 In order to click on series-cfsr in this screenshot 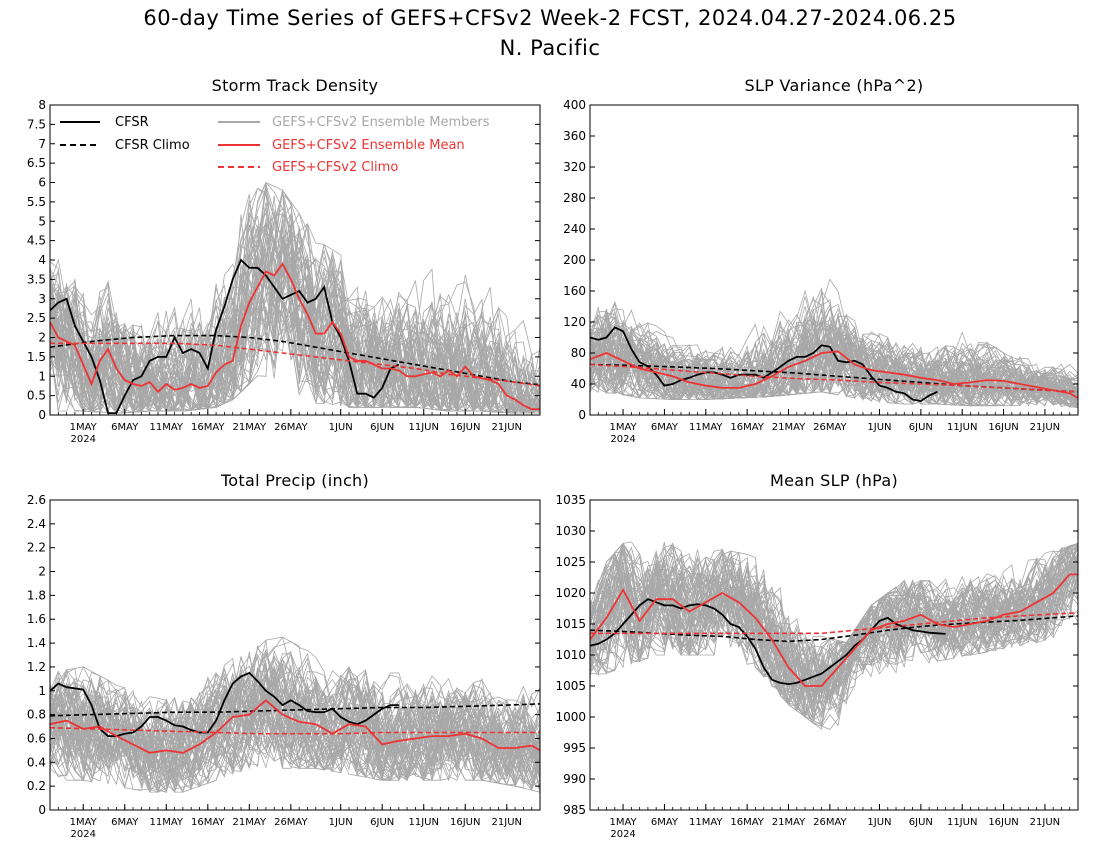, I will do `click(224, 704)`.